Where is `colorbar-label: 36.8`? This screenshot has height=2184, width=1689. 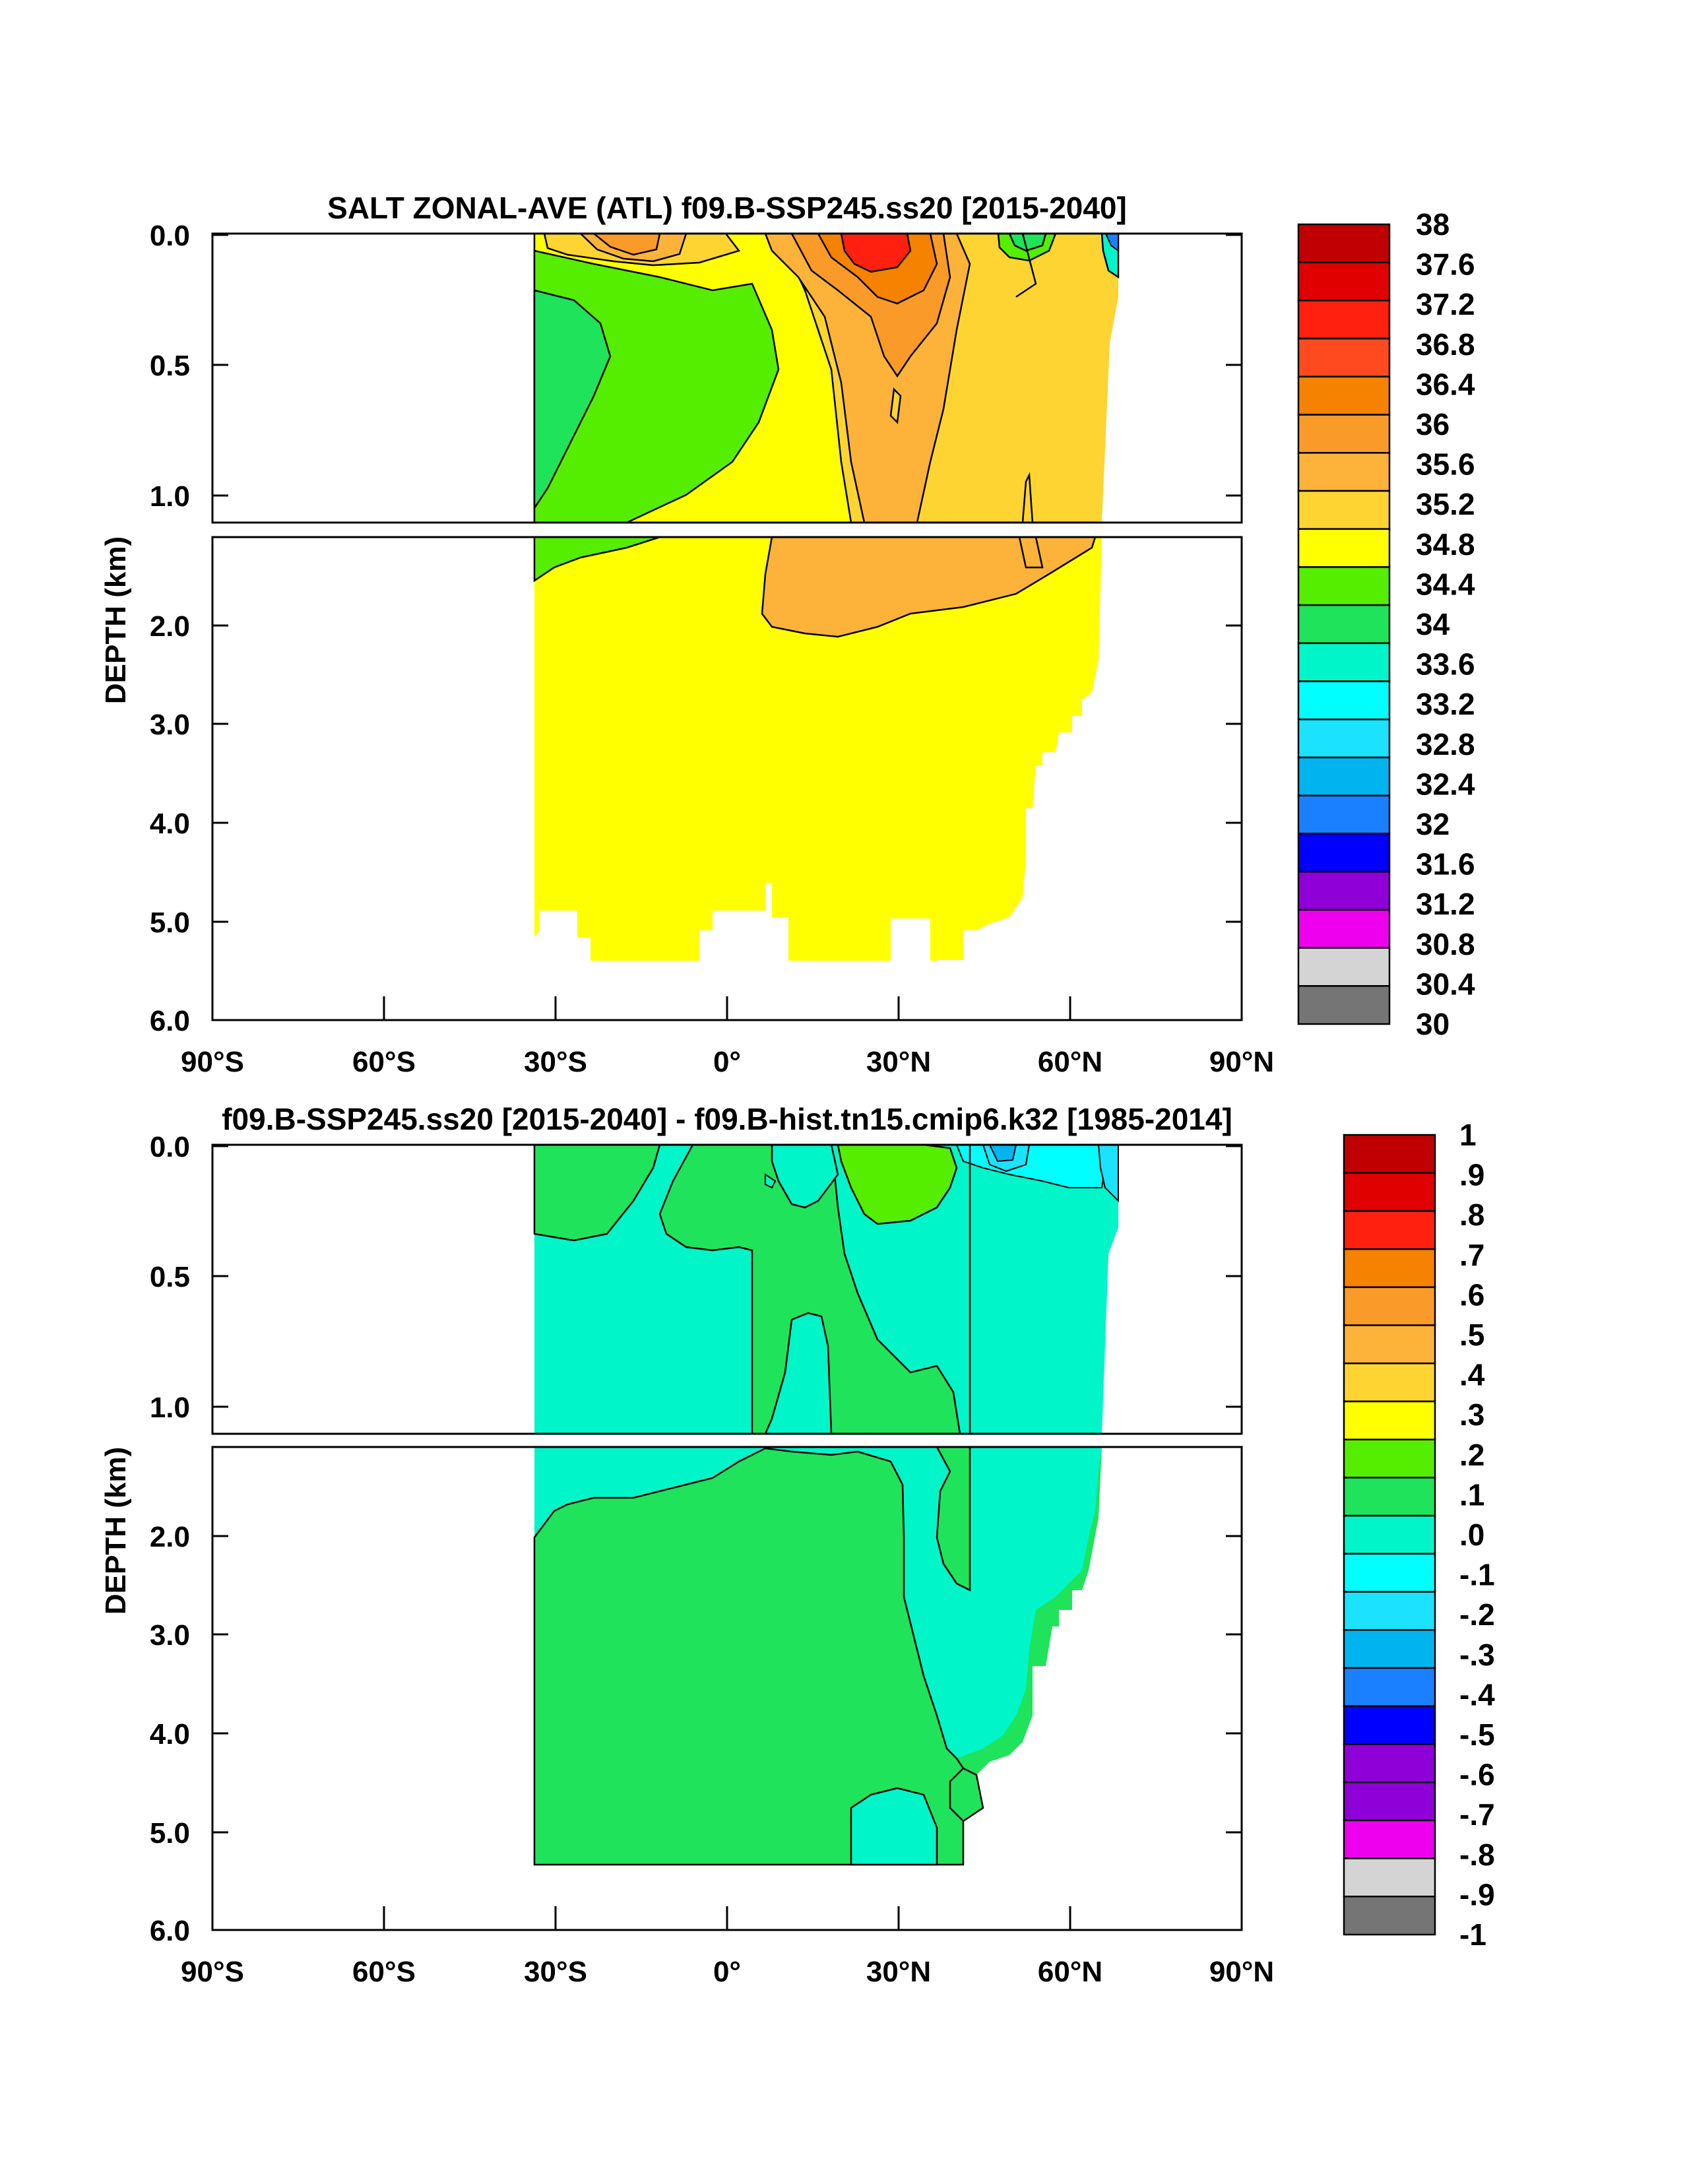
colorbar-label: 36.8 is located at coordinates (1445, 344).